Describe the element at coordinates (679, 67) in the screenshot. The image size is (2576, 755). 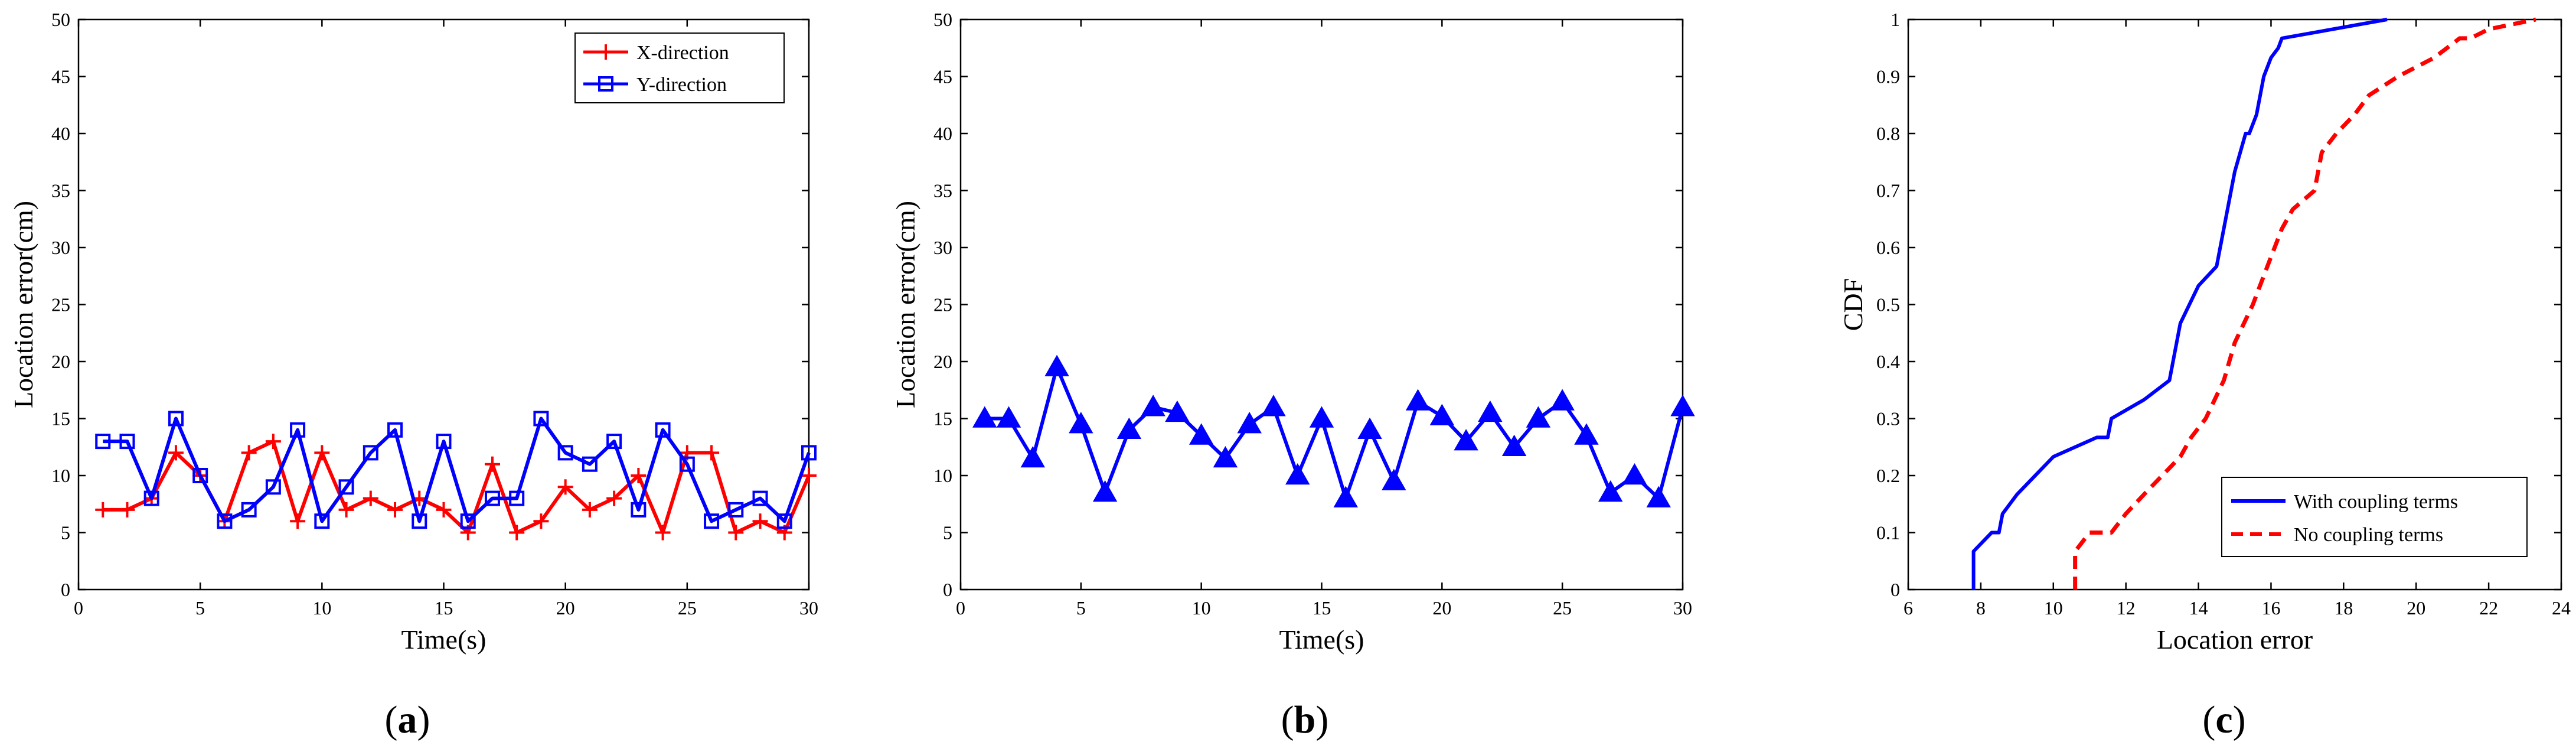
I see `legend: X-direction Y-direction` at that location.